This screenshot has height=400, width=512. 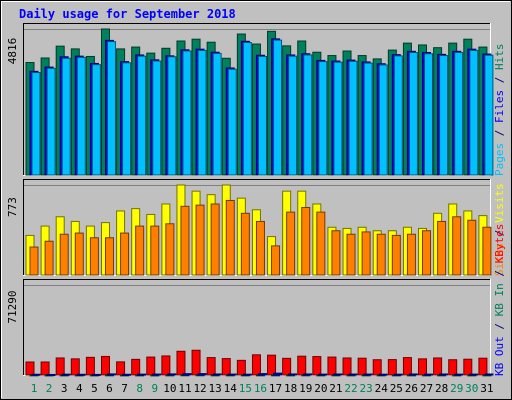 I want to click on legend-entry: KBytes, so click(x=499, y=247).